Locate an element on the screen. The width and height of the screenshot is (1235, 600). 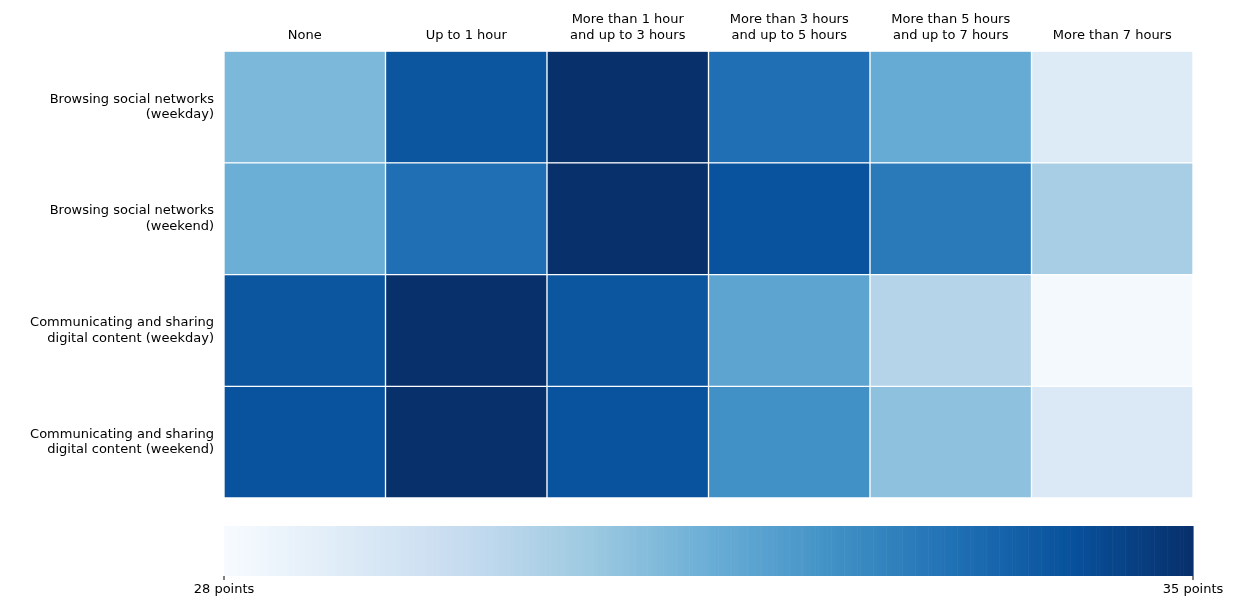
x-tick-label: More than 7 hours is located at coordinates (1112, 34).